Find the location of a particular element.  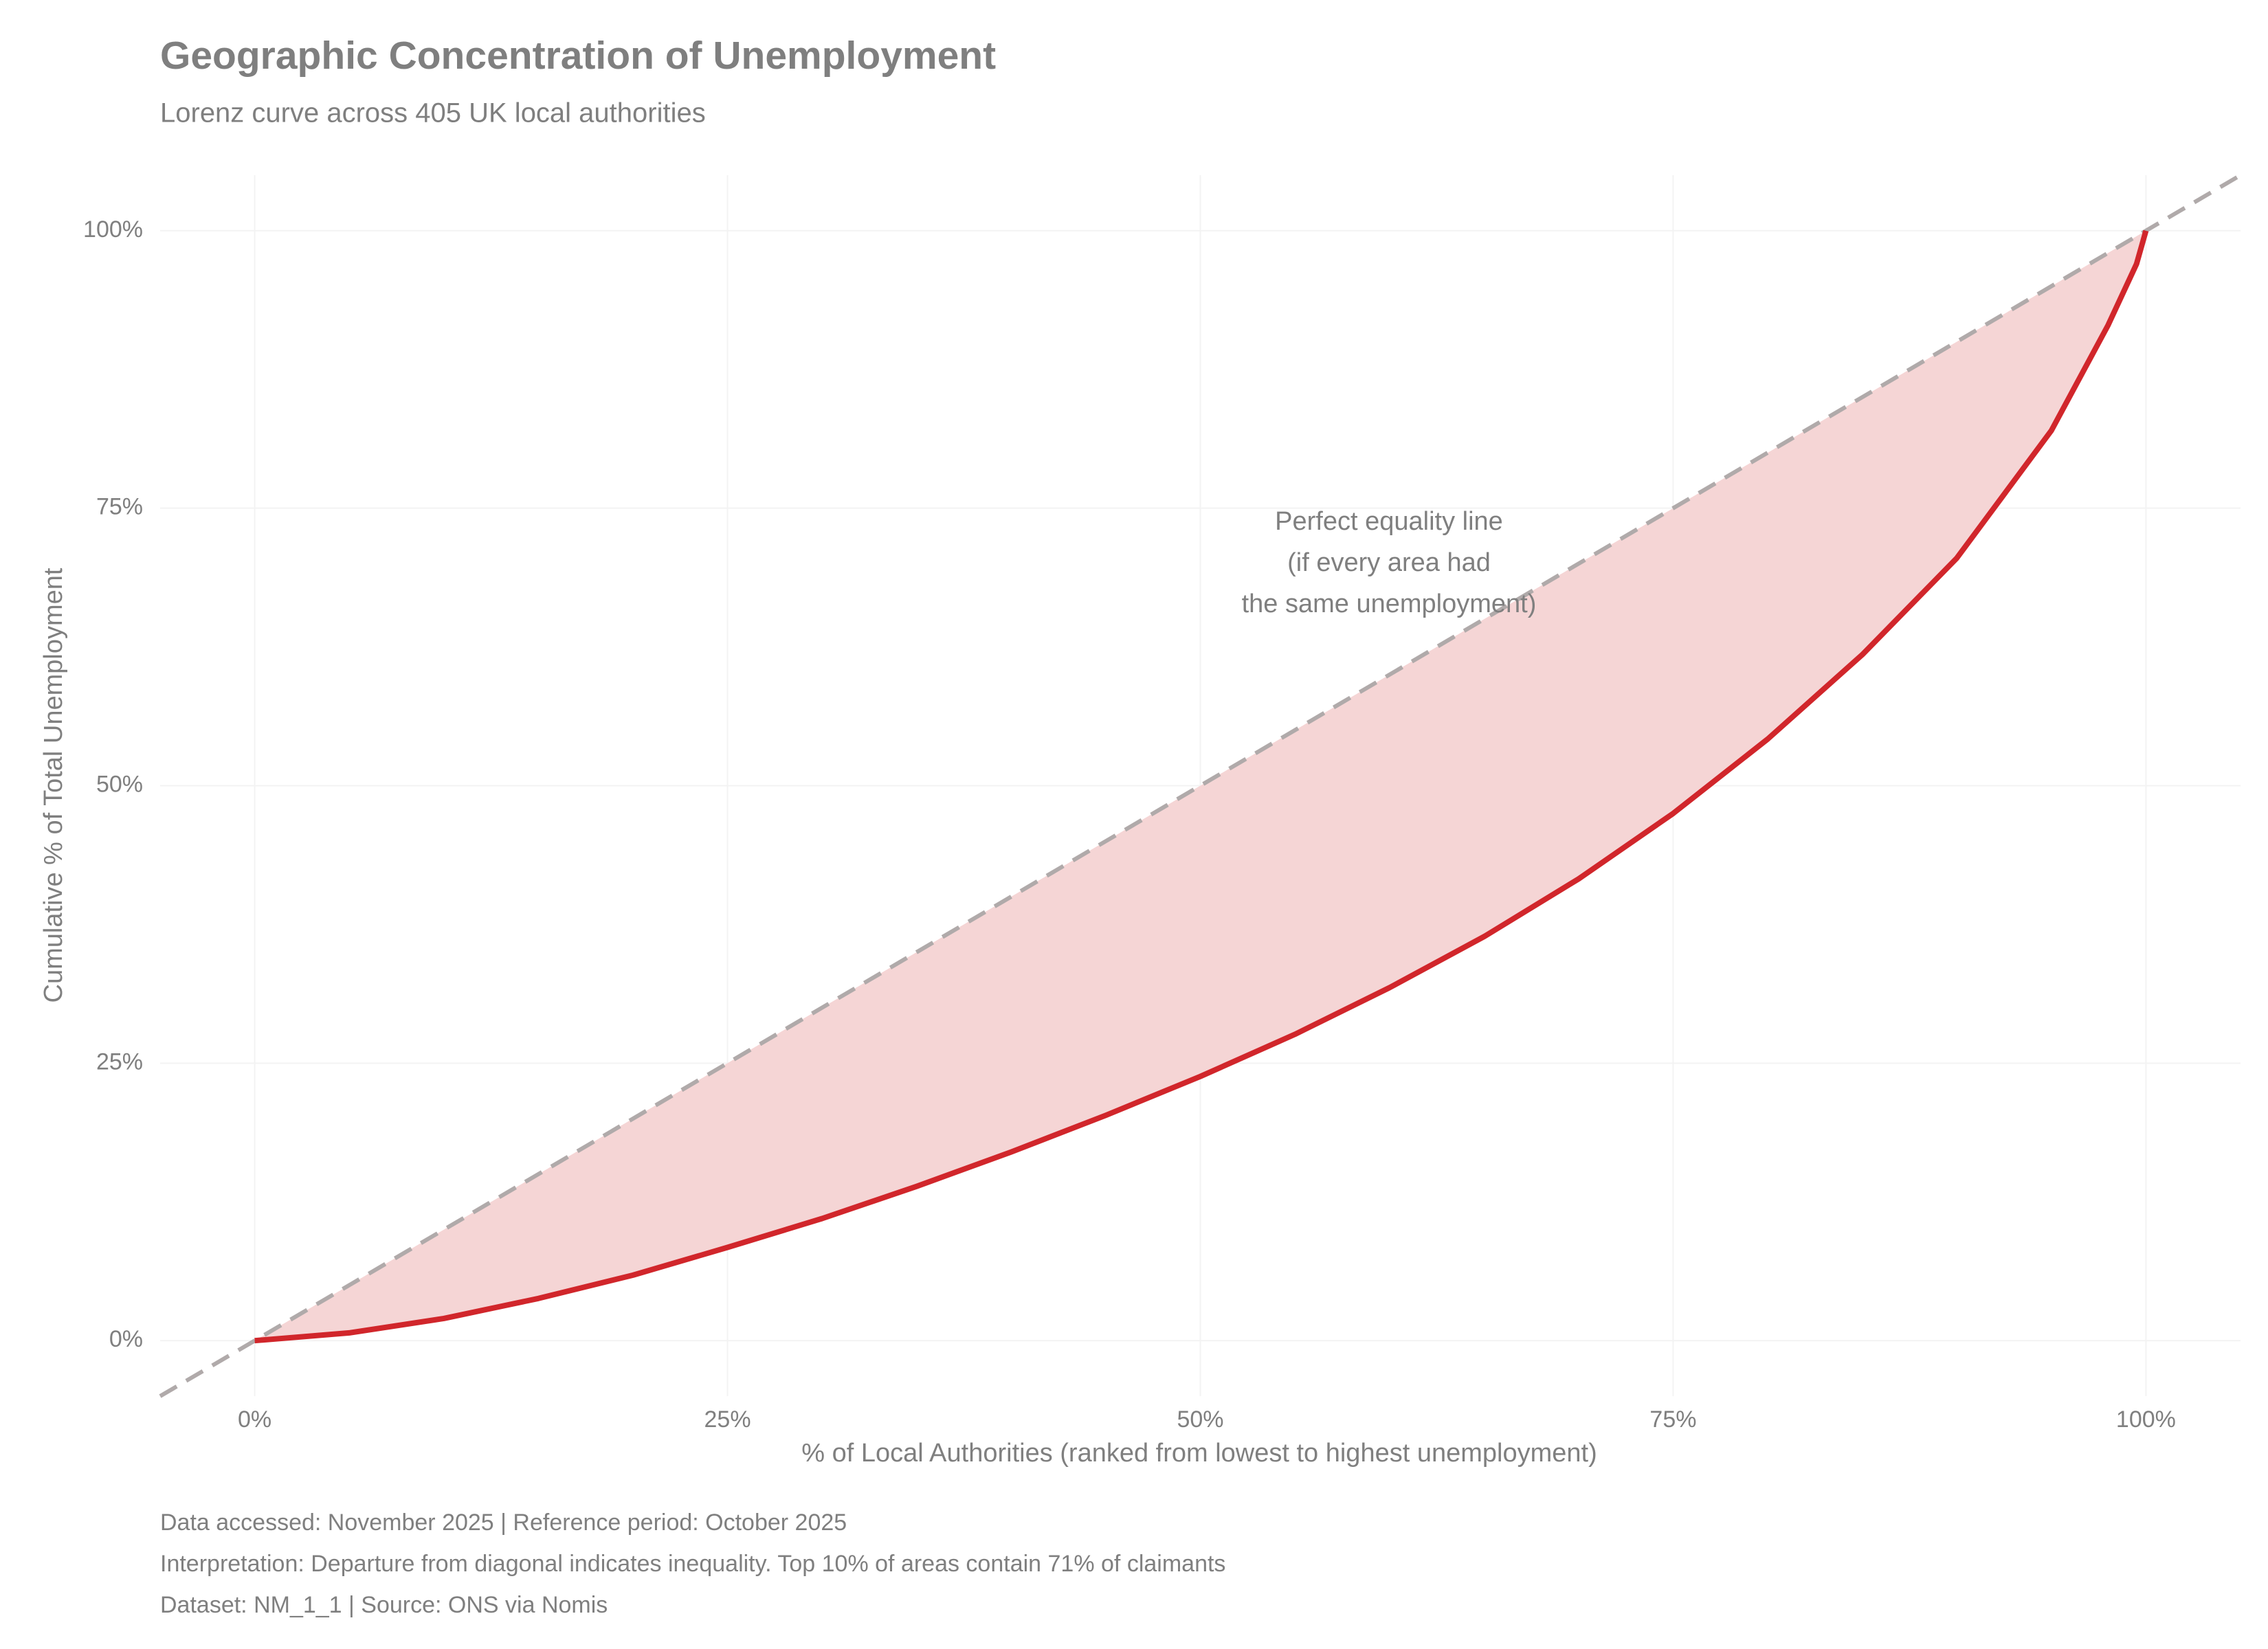

y-tick-label: 100% is located at coordinates (113, 230).